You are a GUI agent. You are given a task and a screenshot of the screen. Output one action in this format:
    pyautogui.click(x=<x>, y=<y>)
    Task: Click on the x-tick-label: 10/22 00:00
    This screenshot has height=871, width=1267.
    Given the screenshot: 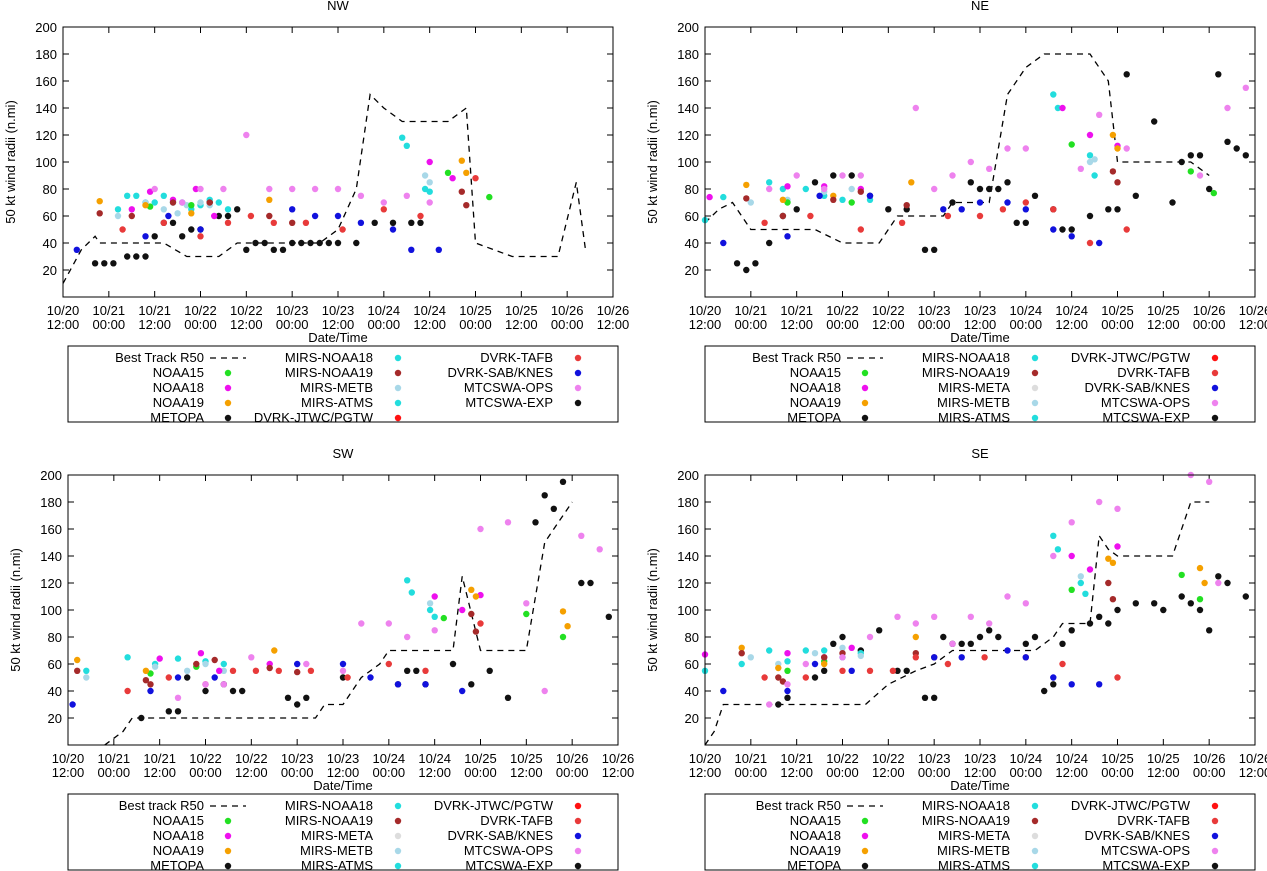 What is the action you would take?
    pyautogui.click(x=205, y=765)
    